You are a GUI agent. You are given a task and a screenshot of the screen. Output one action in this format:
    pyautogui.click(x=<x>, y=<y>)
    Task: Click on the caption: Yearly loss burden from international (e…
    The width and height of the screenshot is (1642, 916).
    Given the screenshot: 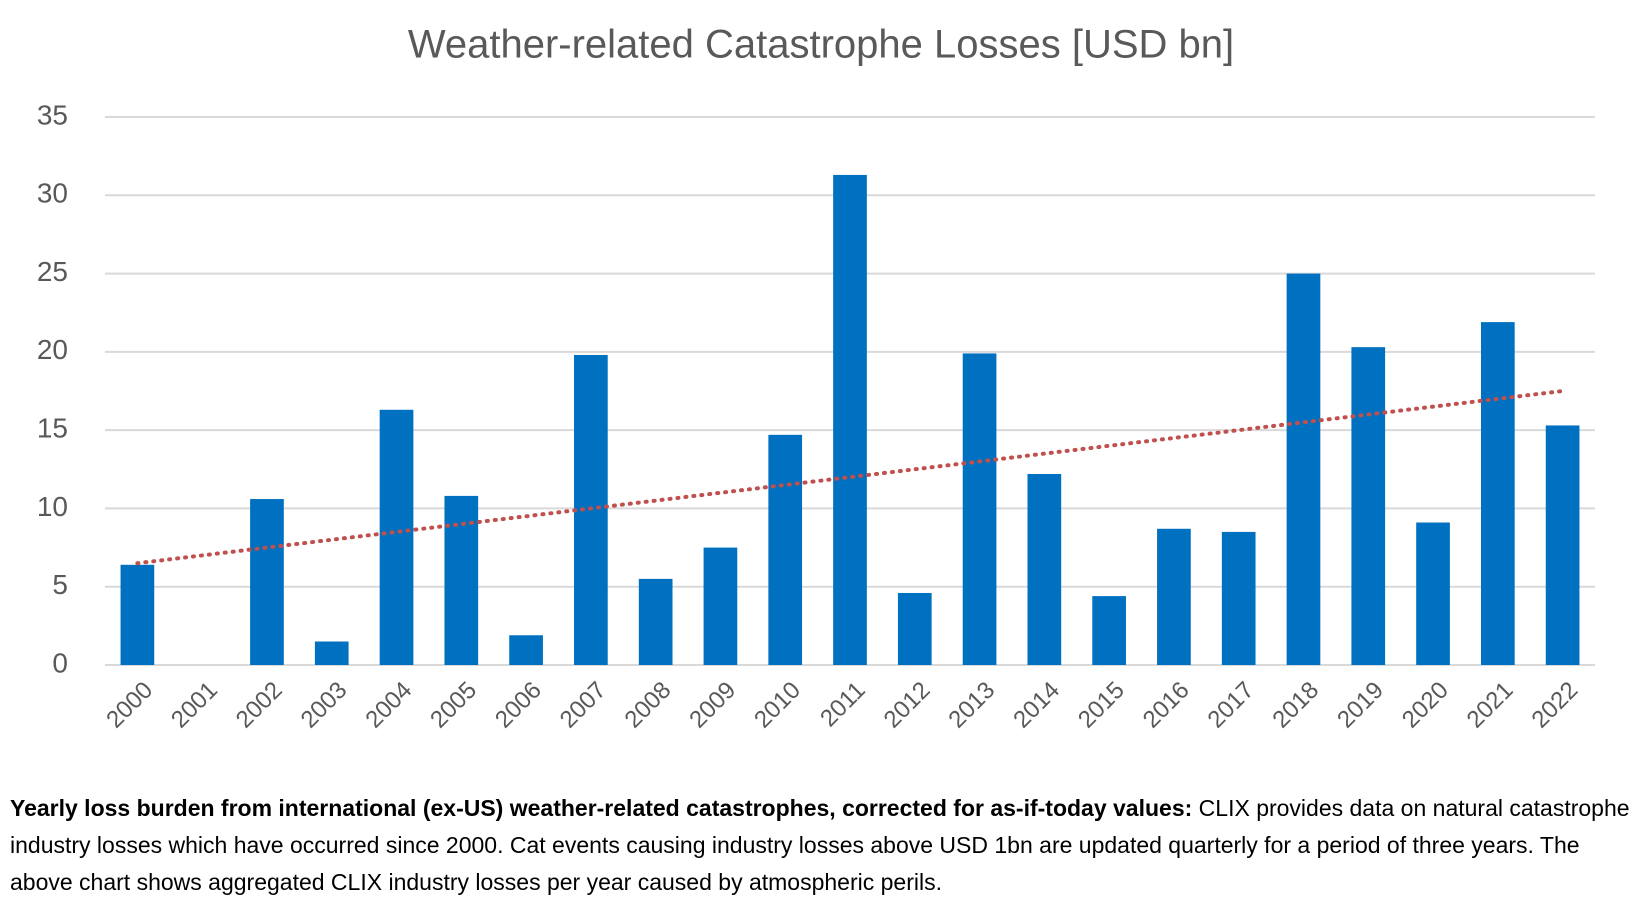 What is the action you would take?
    pyautogui.click(x=824, y=845)
    